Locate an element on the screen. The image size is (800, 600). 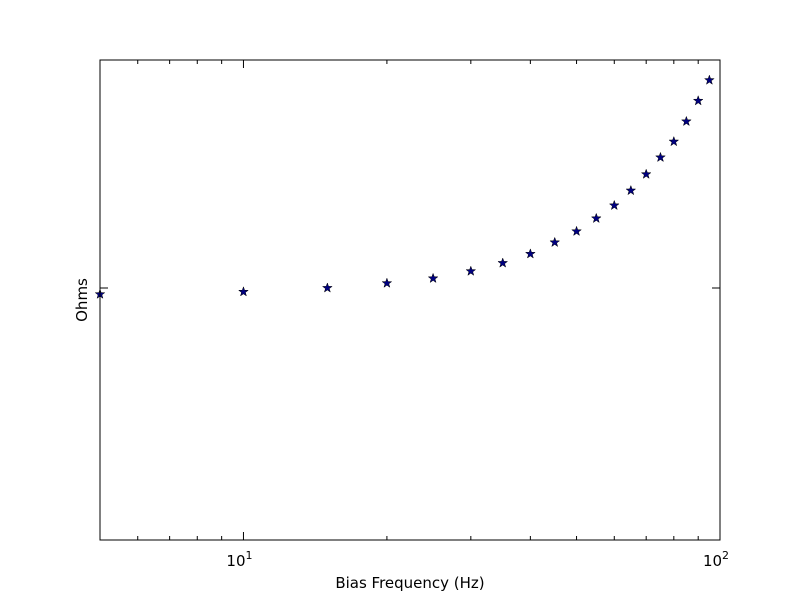
x-axis-label: Bias Frequency (Hz) is located at coordinates (409, 583).